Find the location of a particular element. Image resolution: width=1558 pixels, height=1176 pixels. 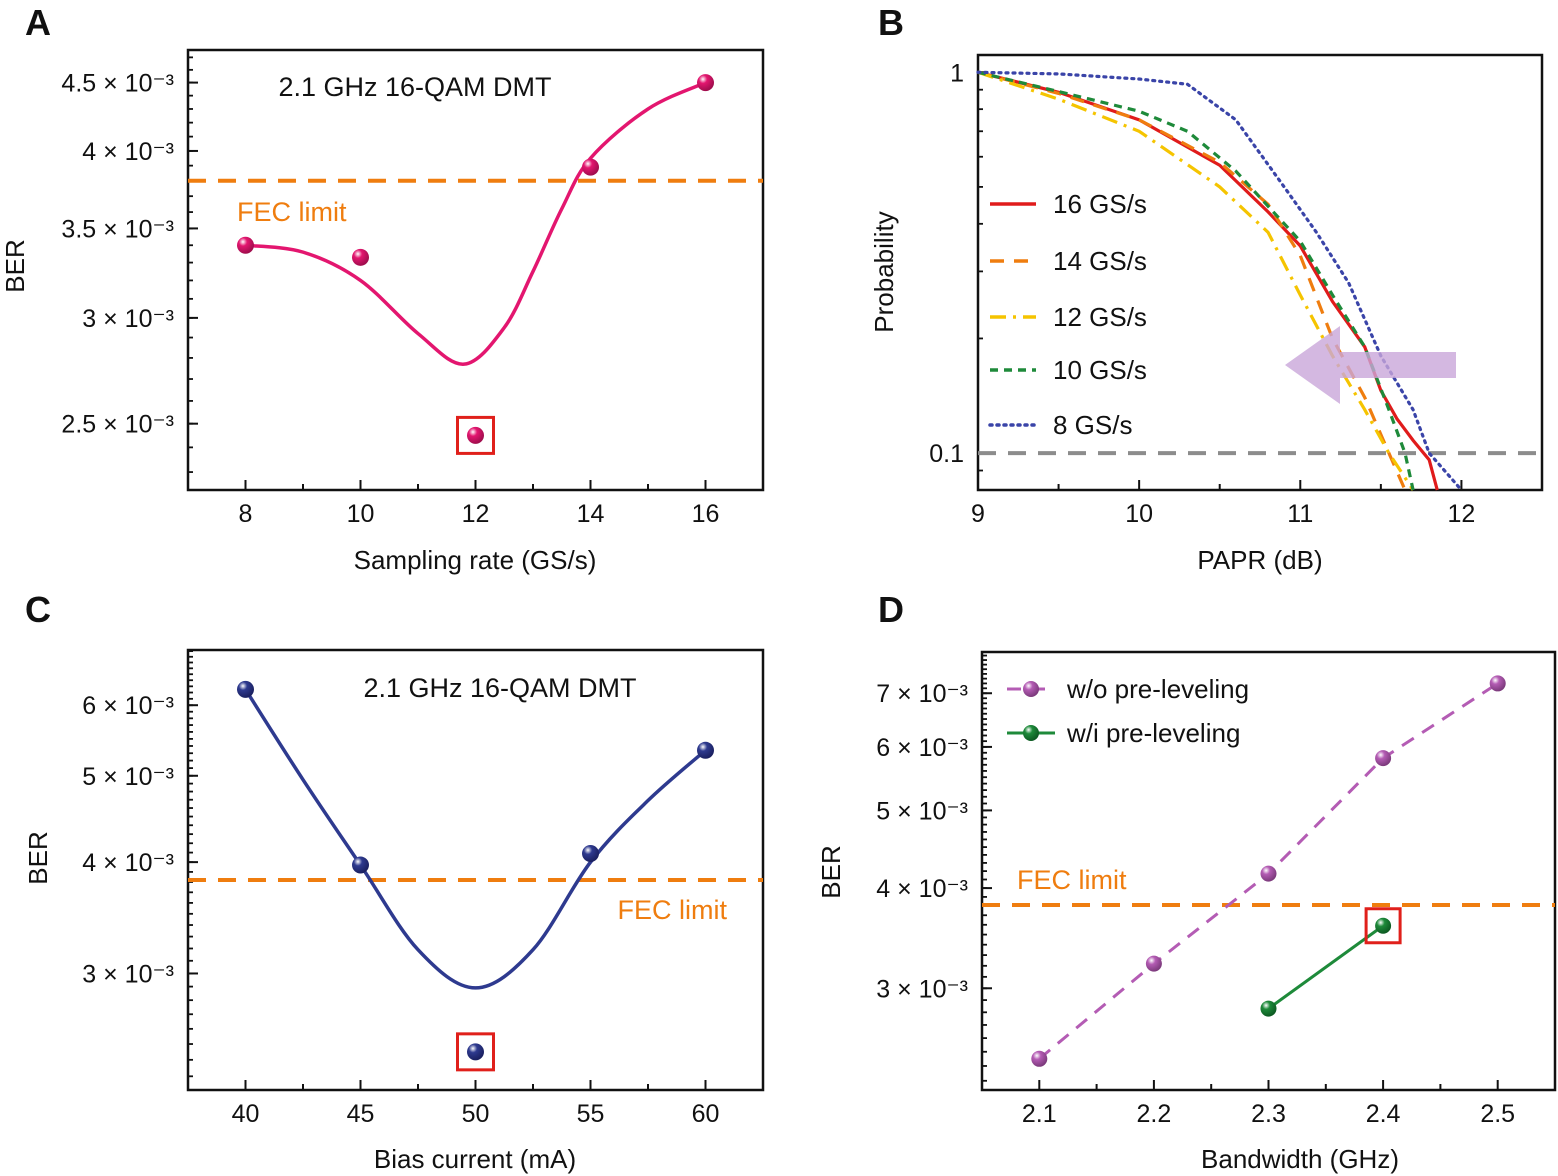

x-tick-label: 2.5 is located at coordinates (1497, 1114).